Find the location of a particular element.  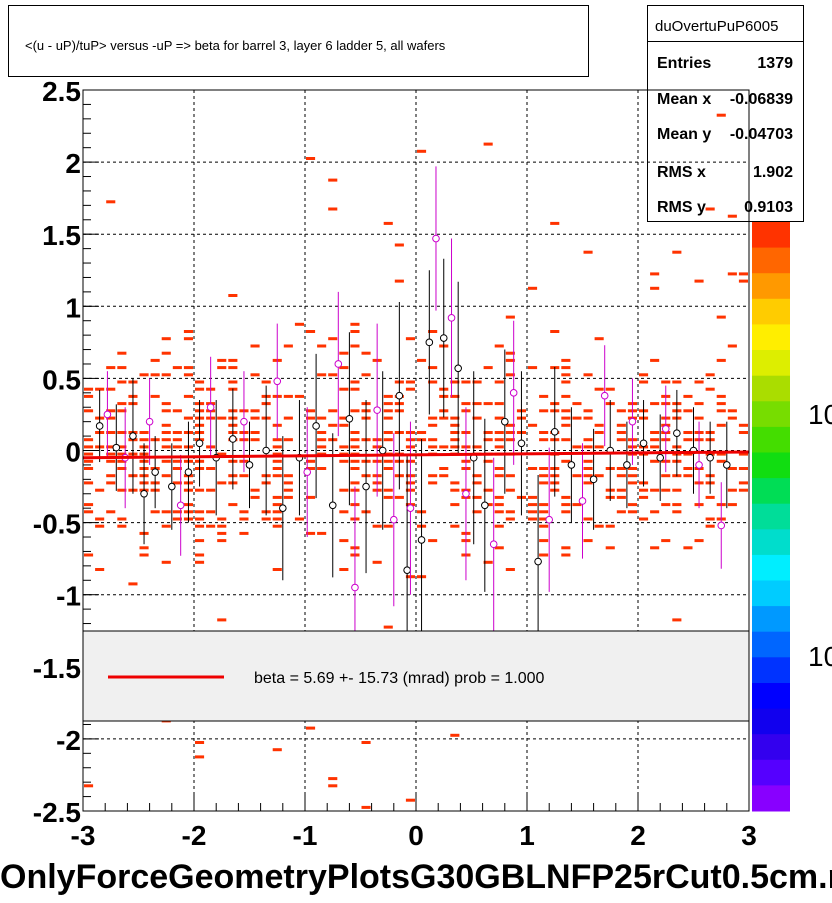

legend-box: beta = 5.69 +- 15.73 (mrad) prob = 1.000 is located at coordinates (416, 676).